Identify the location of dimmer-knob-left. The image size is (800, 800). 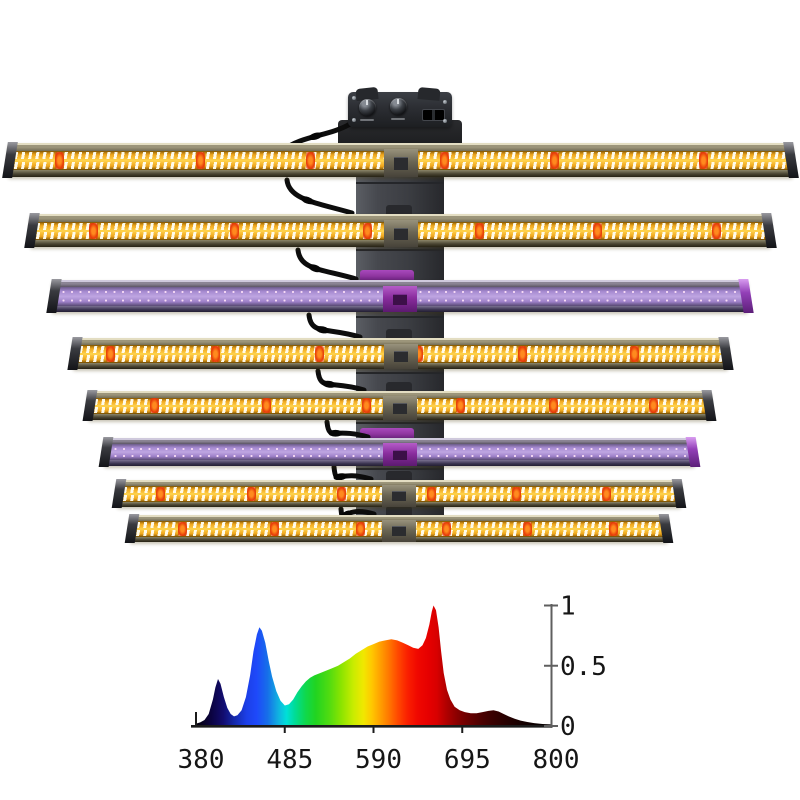
(367, 107).